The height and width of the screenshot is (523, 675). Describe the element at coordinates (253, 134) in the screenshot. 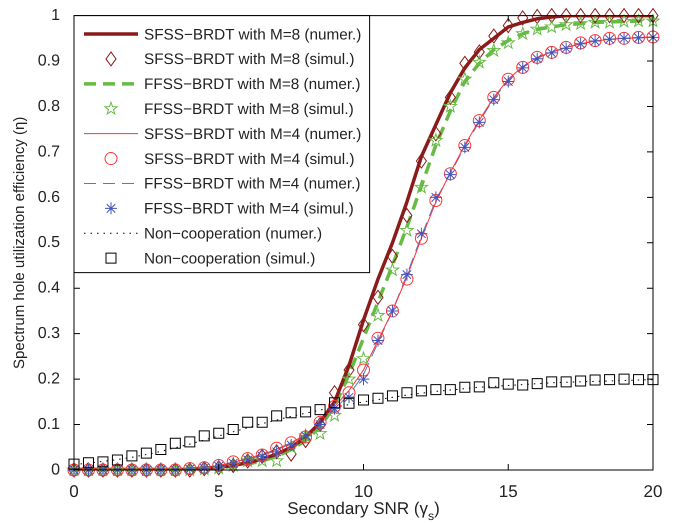

I see `legend-label: SFSS−BRDT with M=4 (numer.)` at that location.